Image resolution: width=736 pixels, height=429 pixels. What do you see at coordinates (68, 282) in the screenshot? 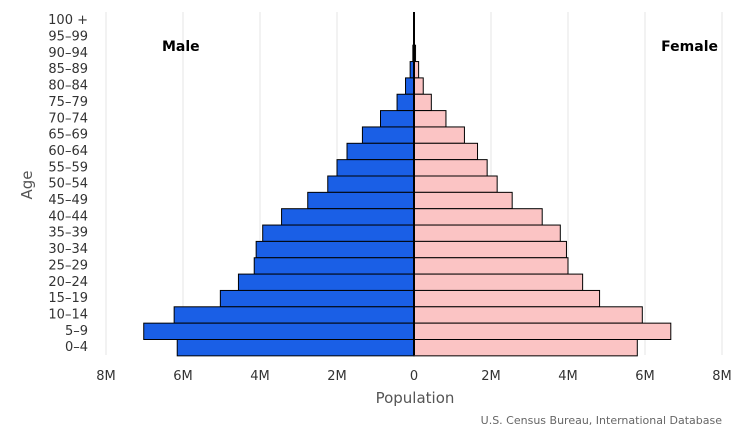
I see `age-tick-label: 20–24` at bounding box center [68, 282].